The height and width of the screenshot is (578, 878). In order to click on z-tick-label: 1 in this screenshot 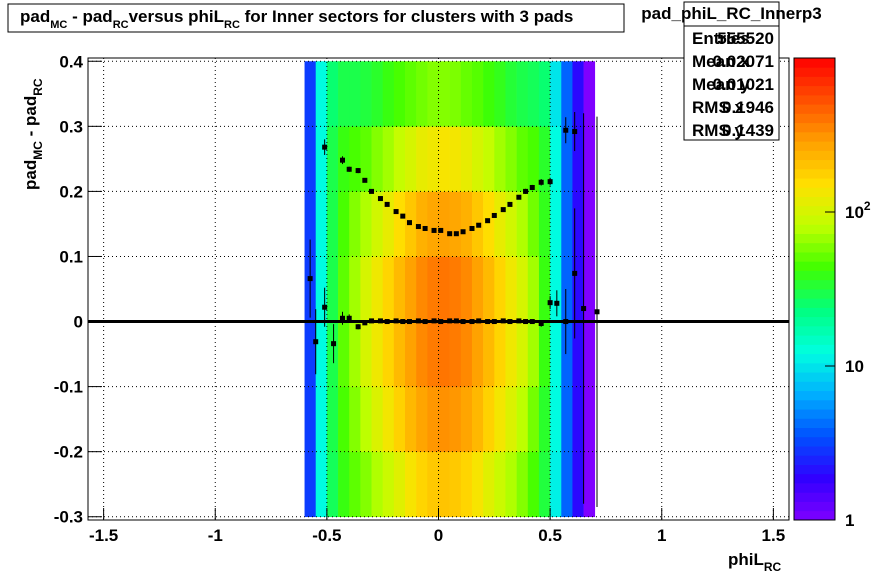, I will do `click(849, 520)`.